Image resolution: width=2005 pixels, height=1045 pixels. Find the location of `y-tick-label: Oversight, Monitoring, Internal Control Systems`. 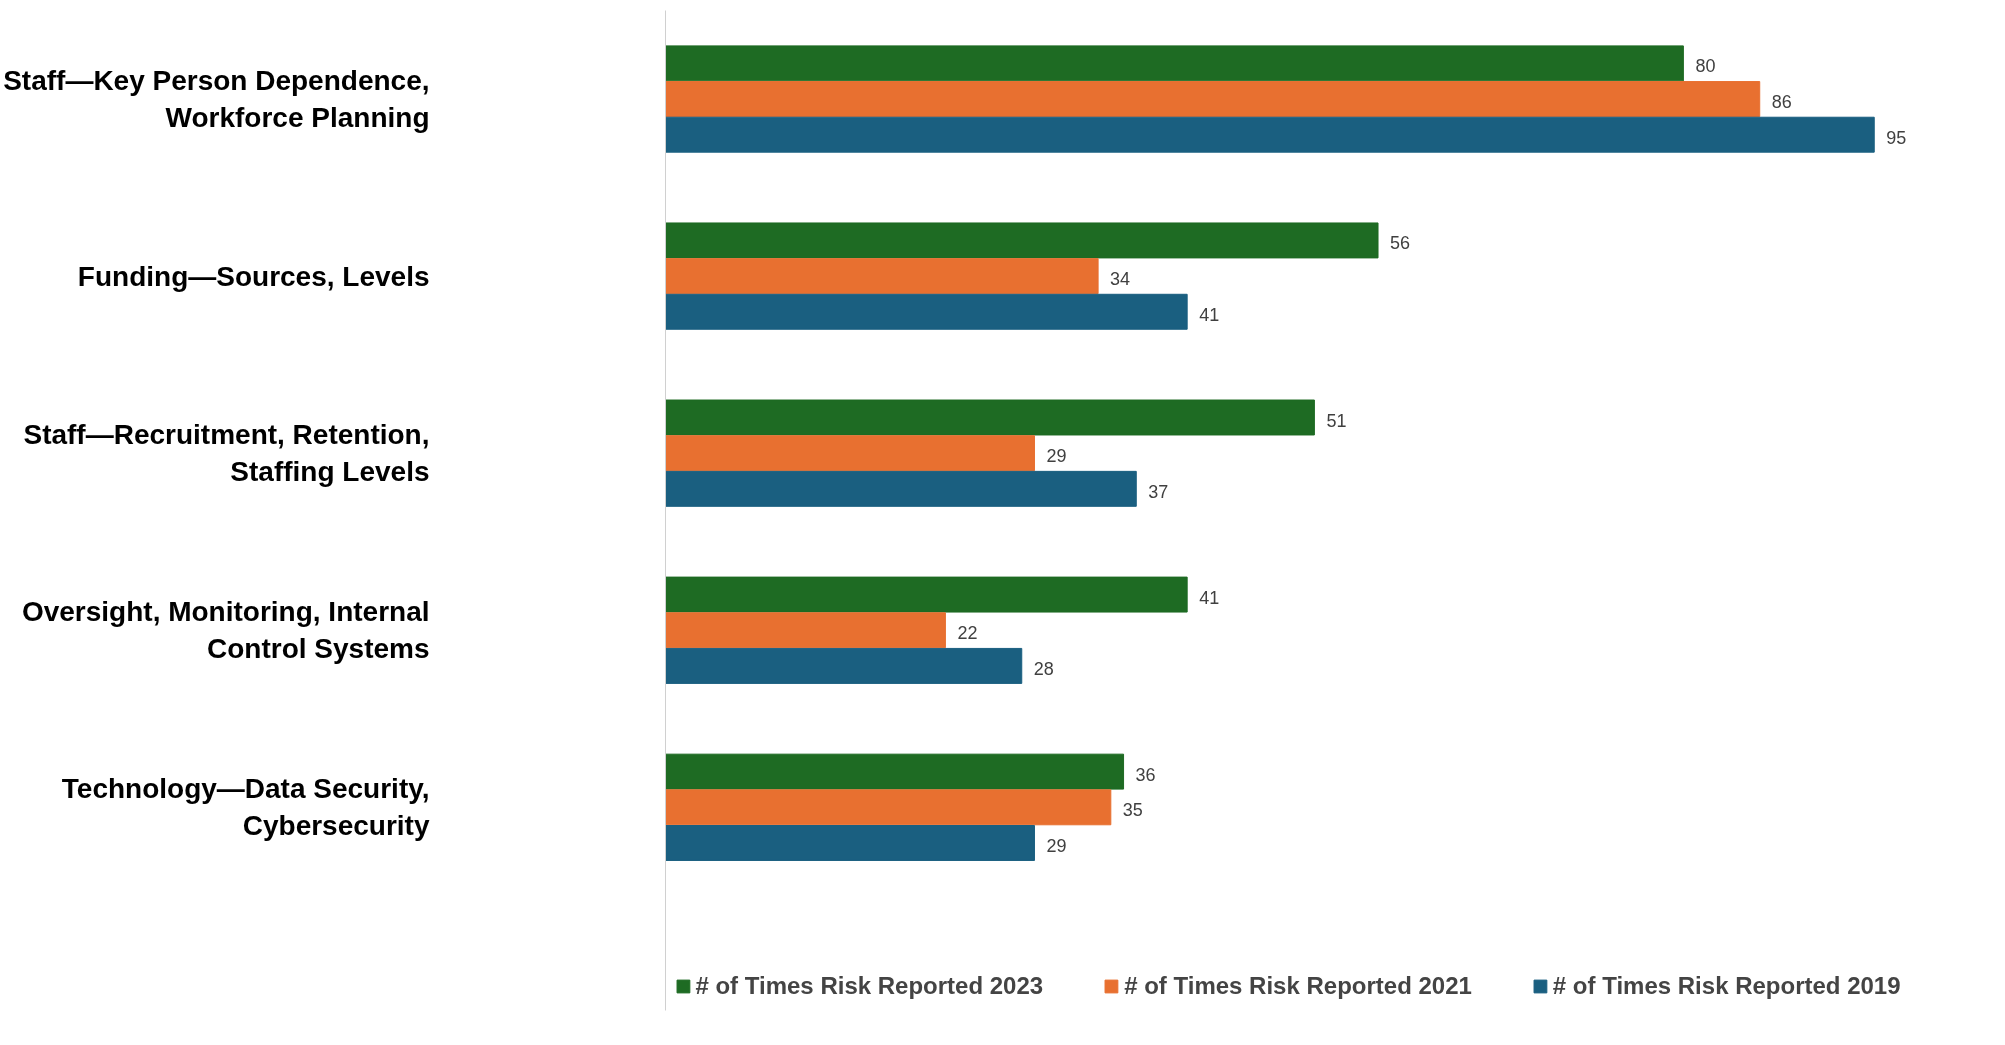

y-tick-label: Oversight, Monitoring, Internal Control Systems is located at coordinates (225, 630).